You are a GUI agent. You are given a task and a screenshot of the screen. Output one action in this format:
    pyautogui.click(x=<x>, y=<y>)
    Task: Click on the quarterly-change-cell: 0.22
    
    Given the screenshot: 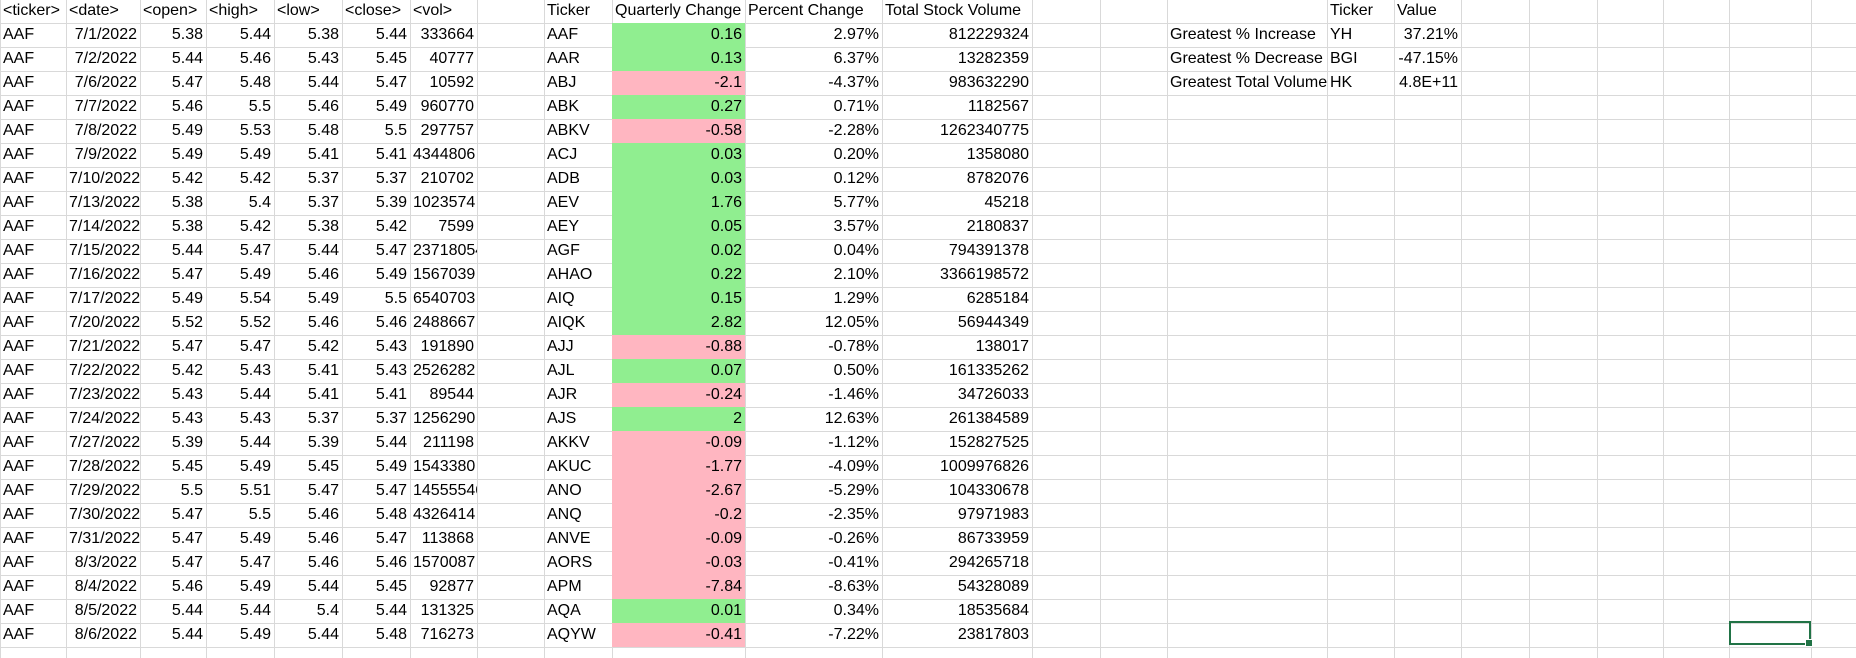 What is the action you would take?
    pyautogui.click(x=678, y=275)
    